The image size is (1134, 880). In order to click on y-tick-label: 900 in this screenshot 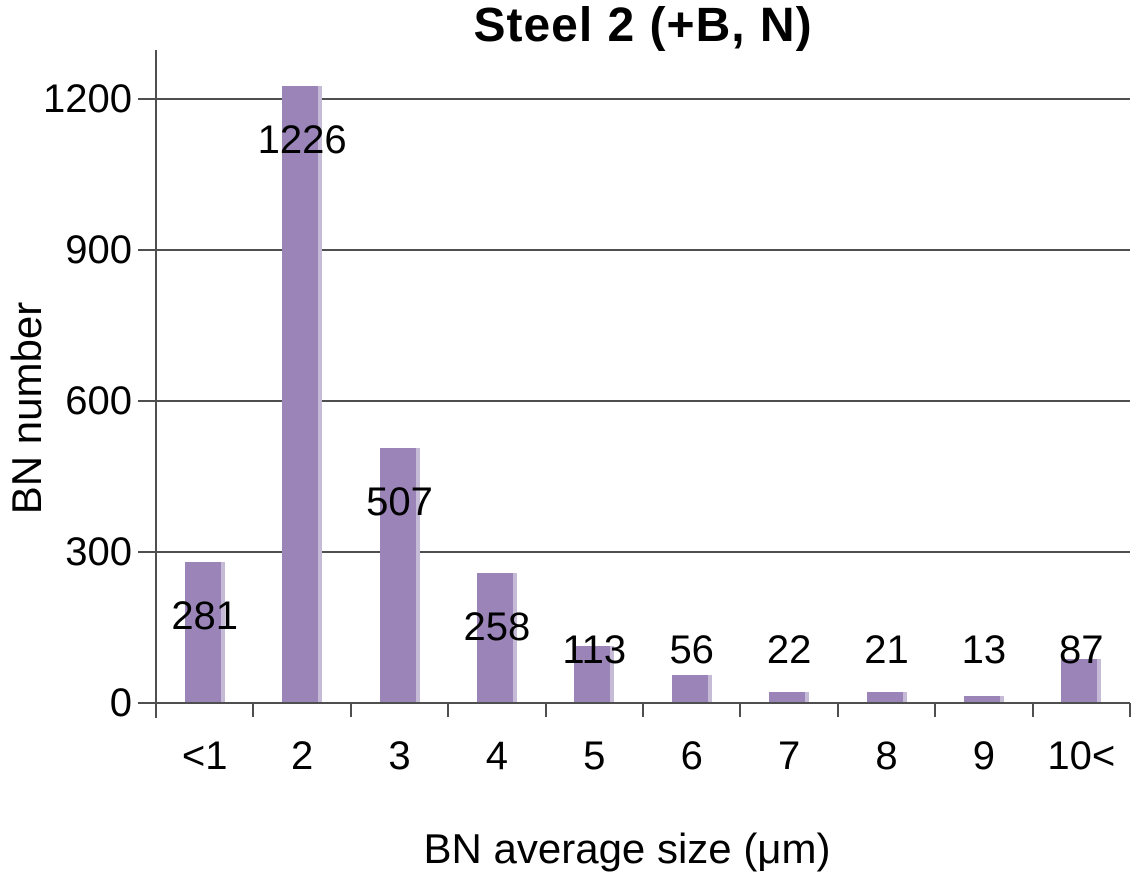, I will do `click(98, 250)`.